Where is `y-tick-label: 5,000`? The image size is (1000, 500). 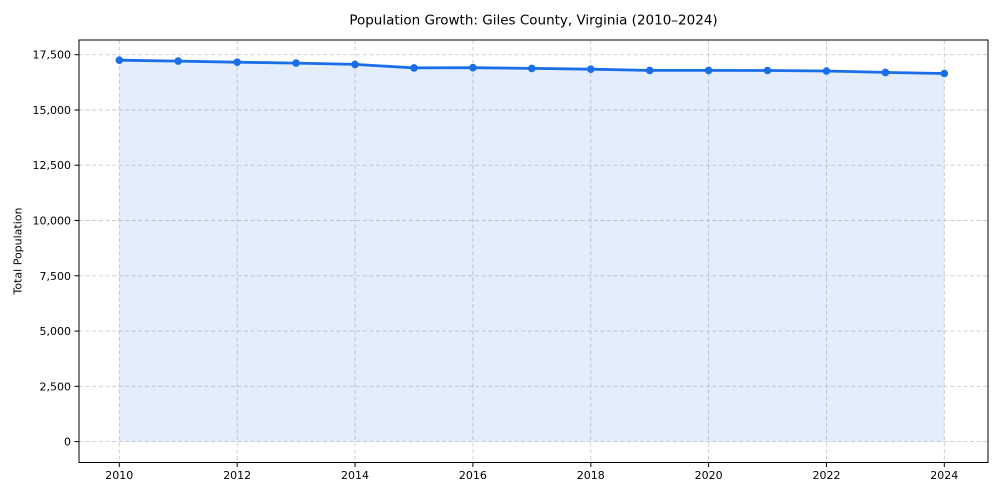 y-tick-label: 5,000 is located at coordinates (56, 331).